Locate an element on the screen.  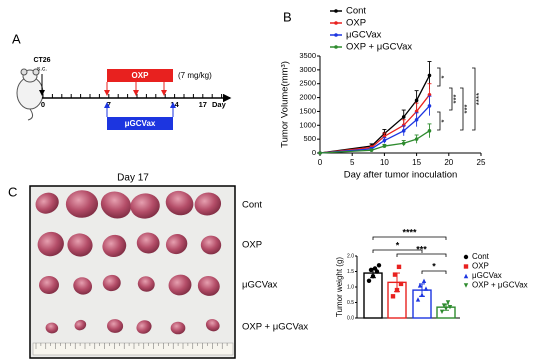
panel-label: C is located at coordinates (12, 191).